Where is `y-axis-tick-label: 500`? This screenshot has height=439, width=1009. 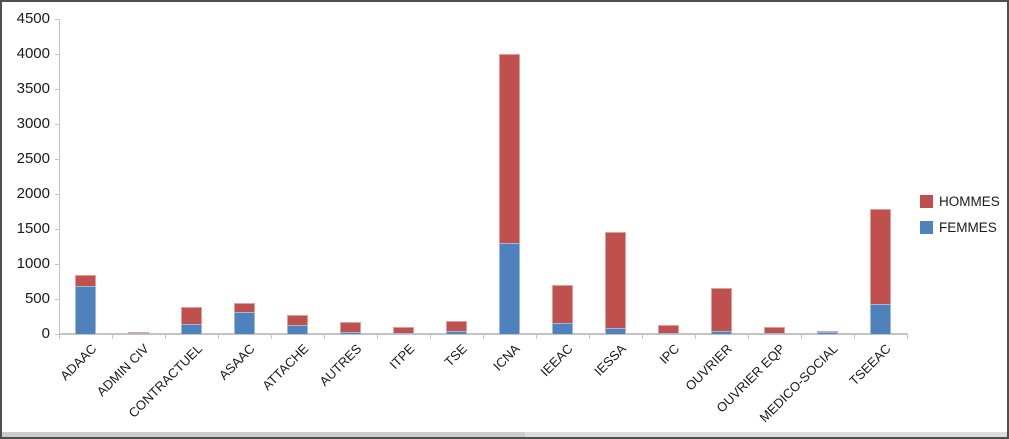 y-axis-tick-label: 500 is located at coordinates (37, 298).